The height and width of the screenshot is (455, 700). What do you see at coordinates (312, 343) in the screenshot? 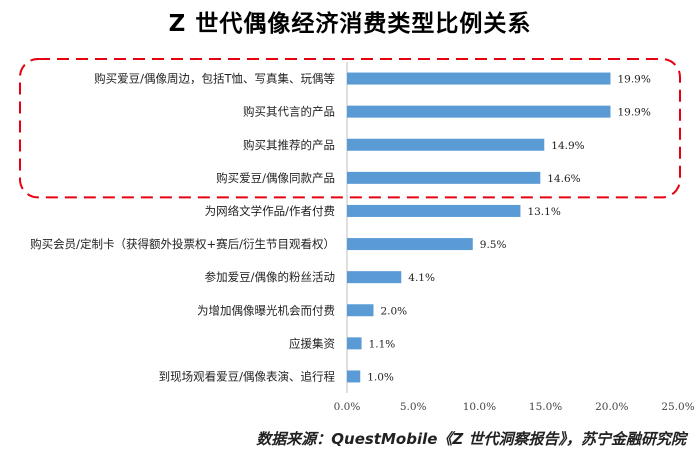
I see `category-label: 应援集资` at bounding box center [312, 343].